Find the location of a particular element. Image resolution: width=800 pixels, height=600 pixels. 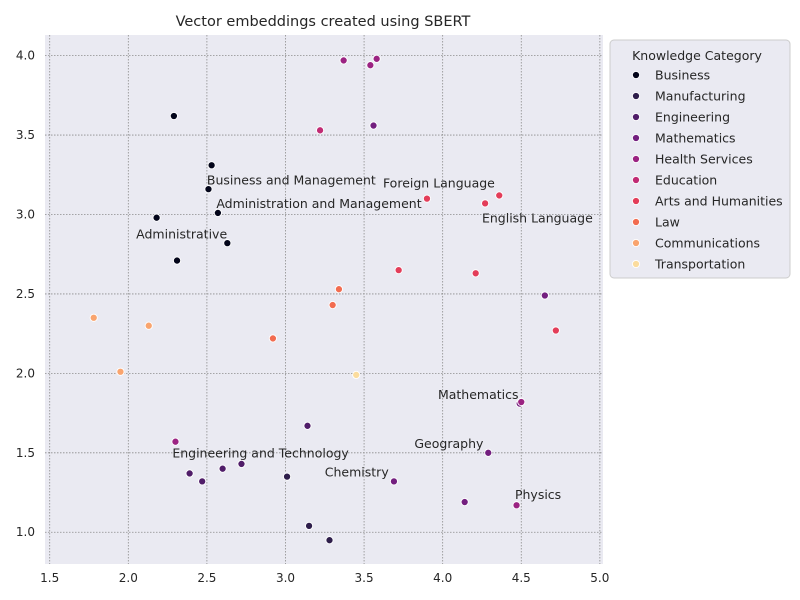

chart-title: Vector embeddings created using SBERT is located at coordinates (323, 22).